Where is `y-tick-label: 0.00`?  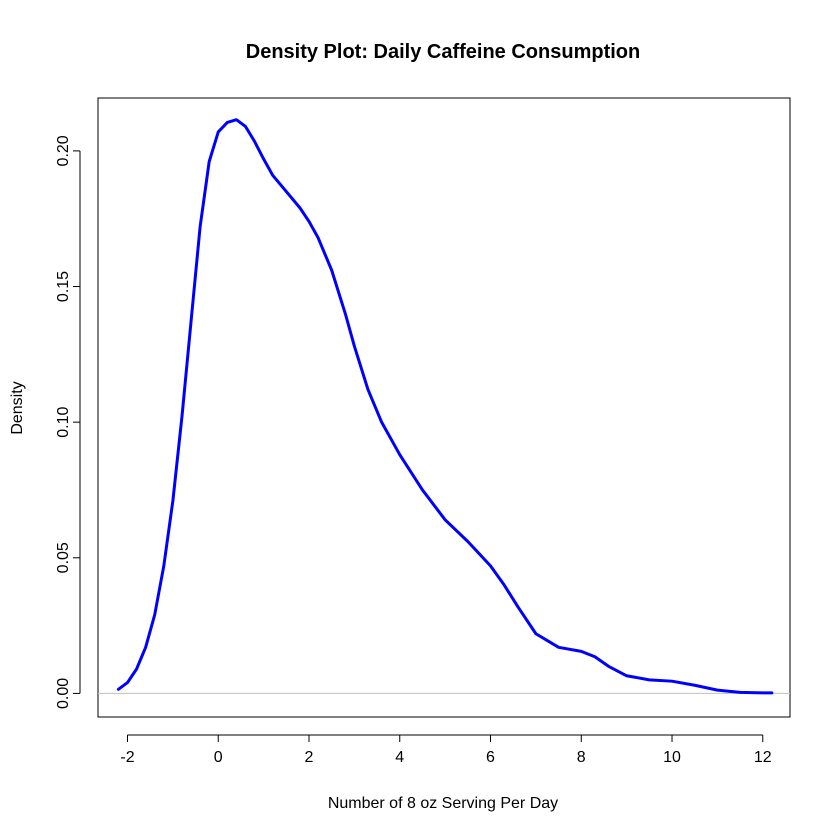
y-tick-label: 0.00 is located at coordinates (63, 693).